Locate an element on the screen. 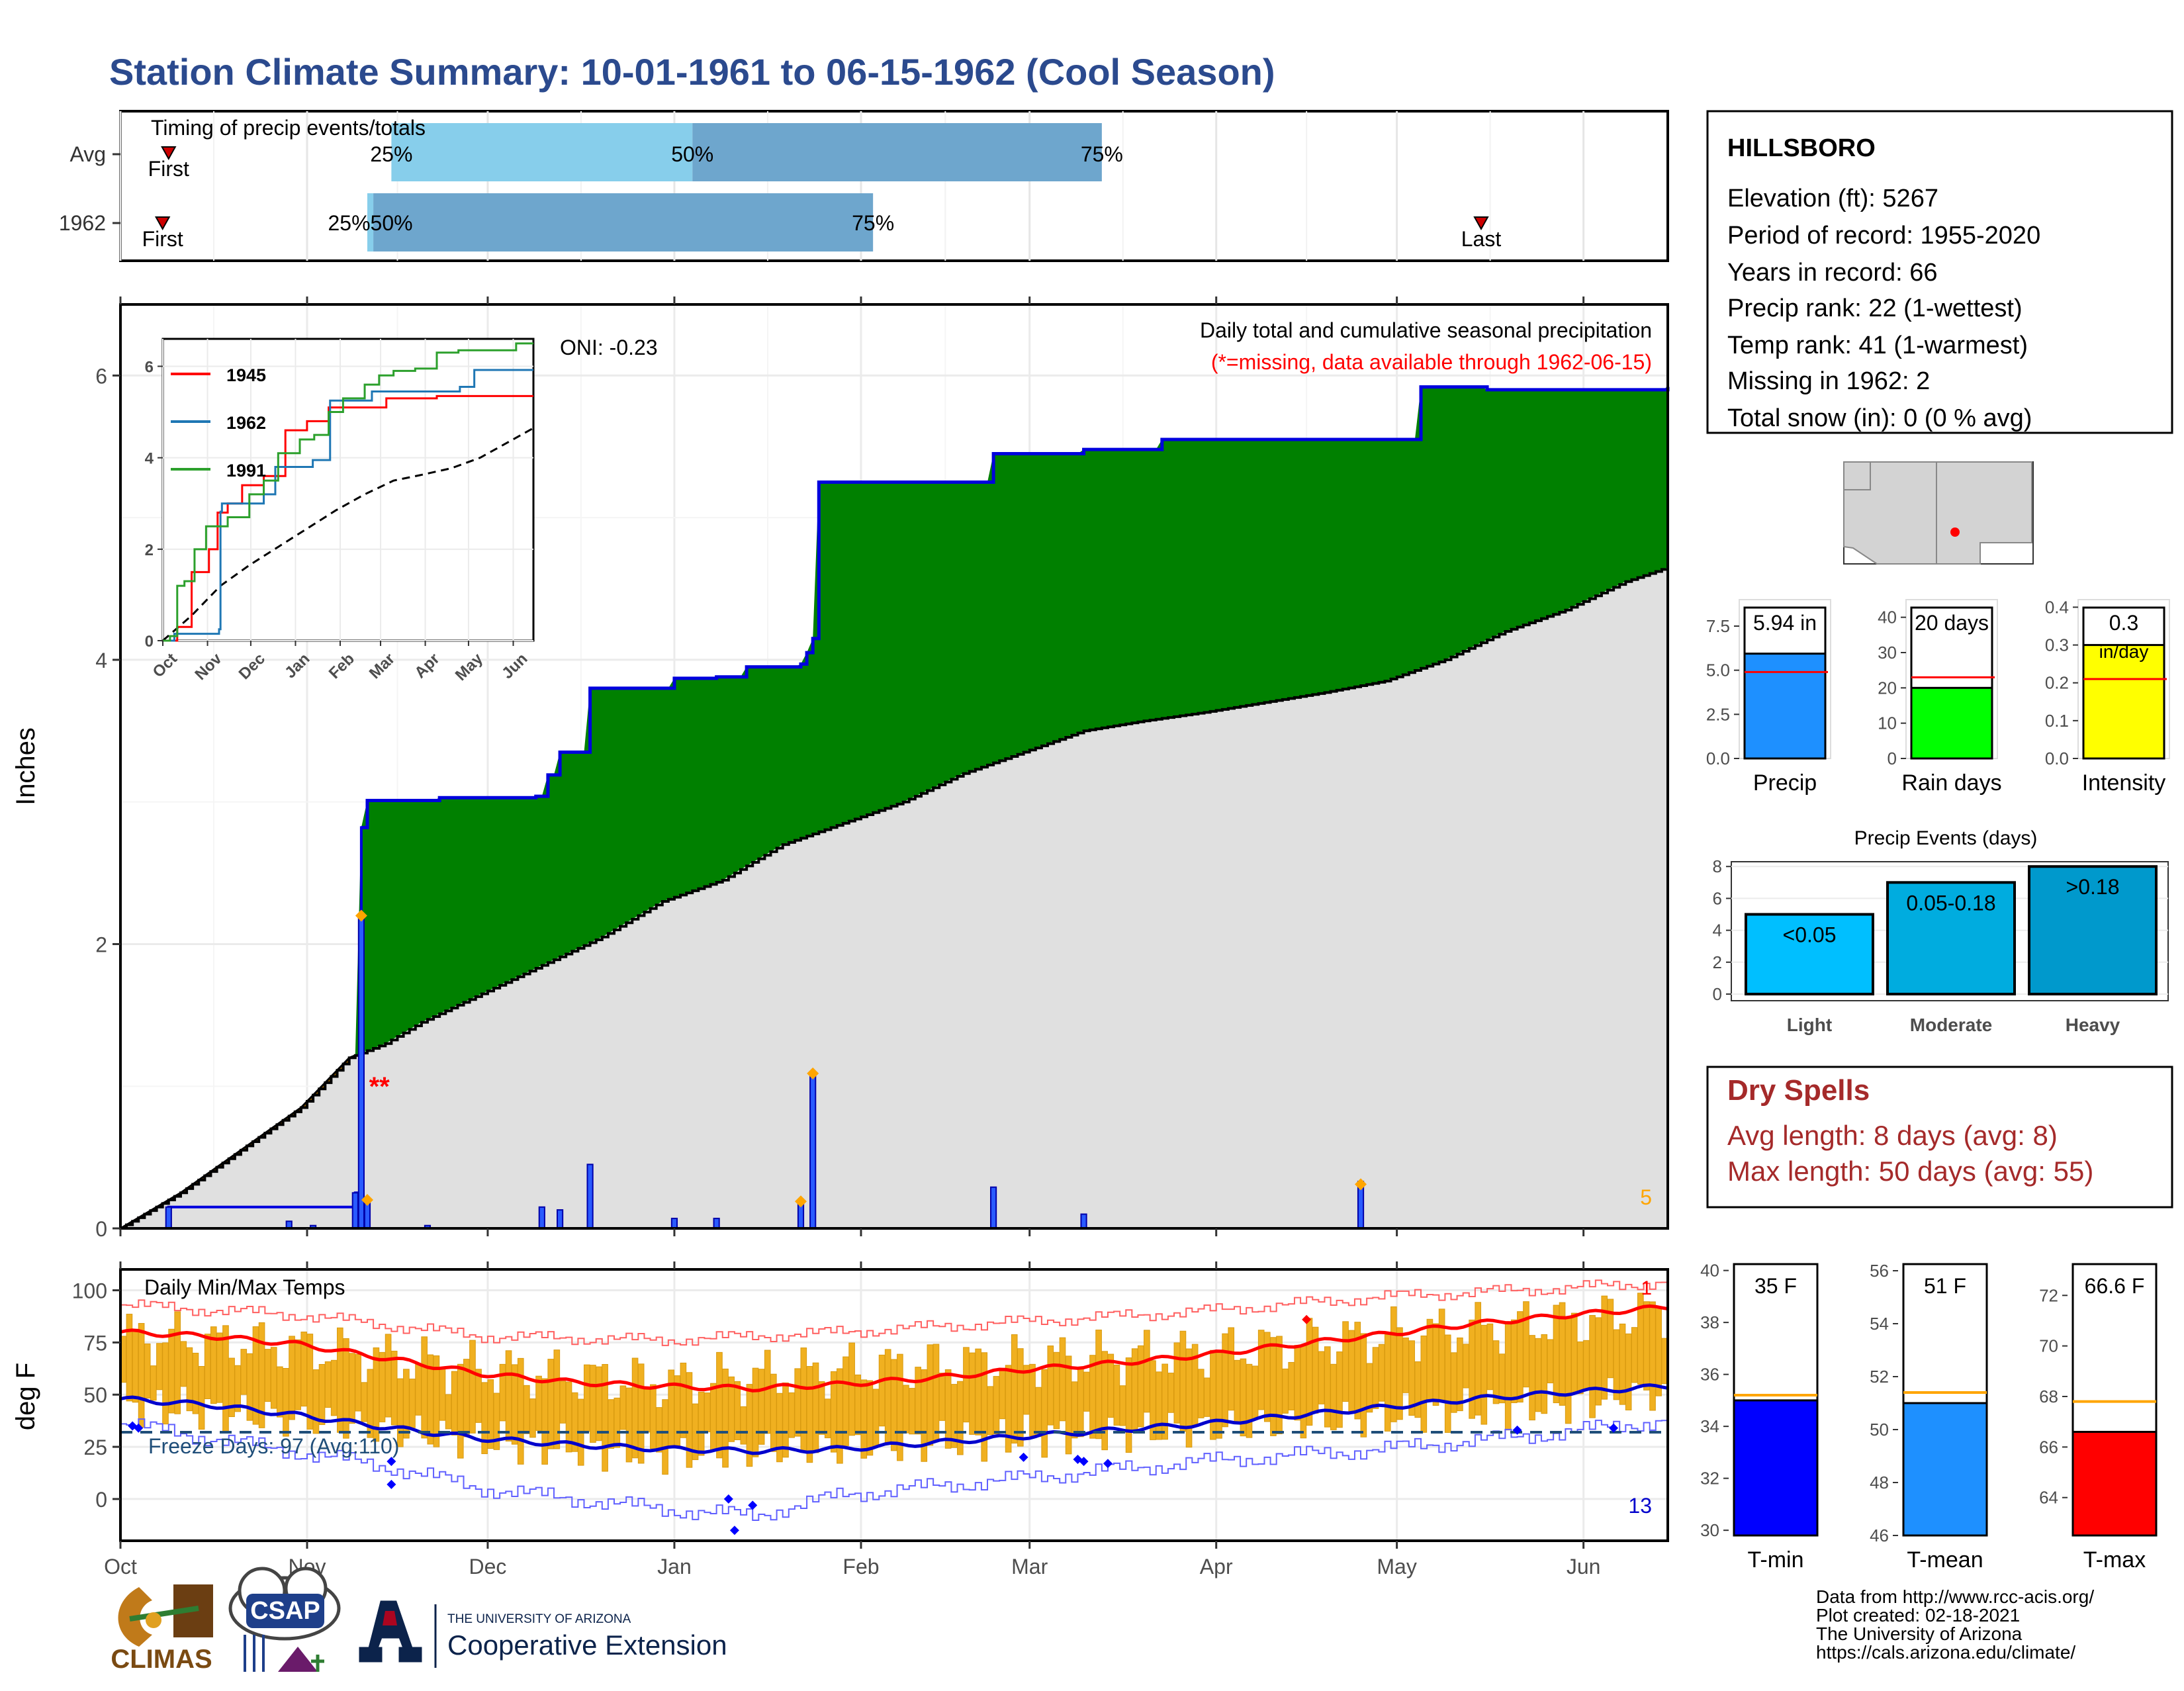  precip-corner-count: 5 is located at coordinates (1646, 1197).